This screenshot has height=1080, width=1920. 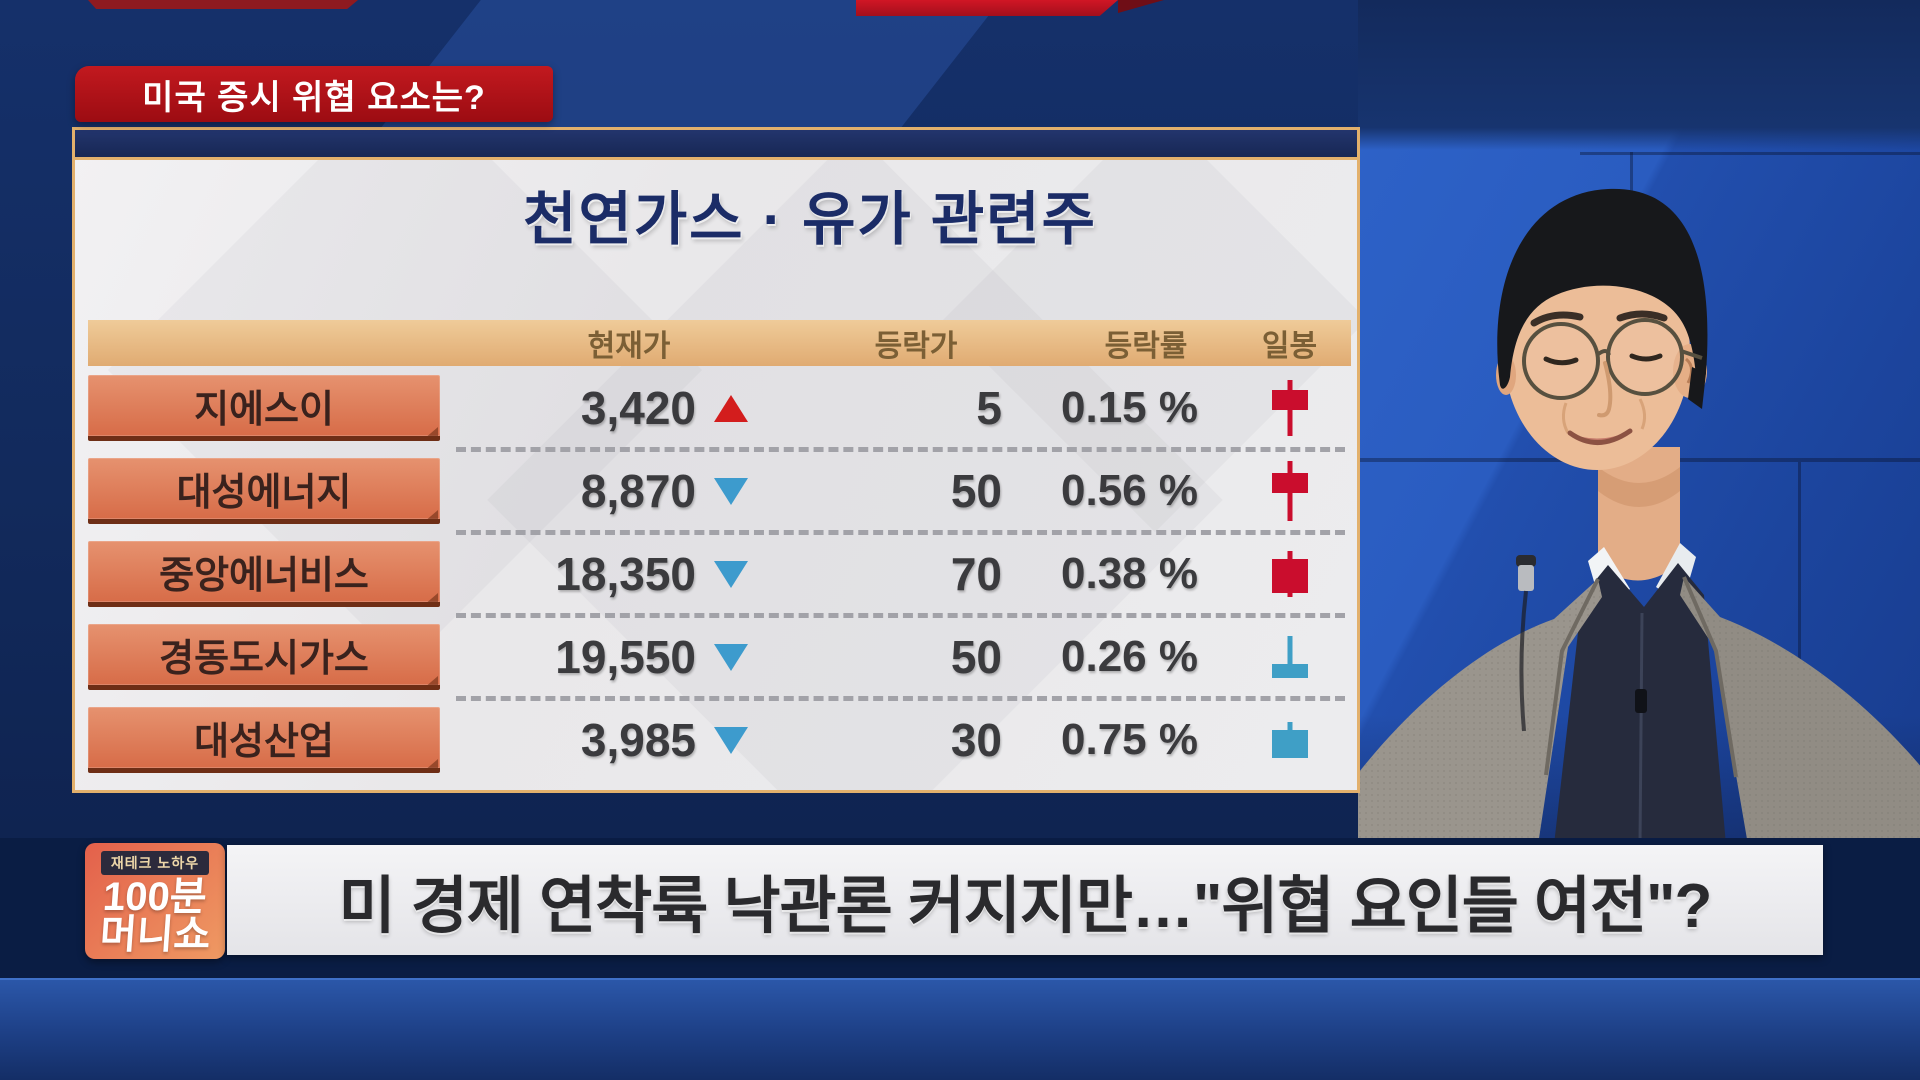 I want to click on show-logo-tagline: 재테크 노하우, so click(x=155, y=862).